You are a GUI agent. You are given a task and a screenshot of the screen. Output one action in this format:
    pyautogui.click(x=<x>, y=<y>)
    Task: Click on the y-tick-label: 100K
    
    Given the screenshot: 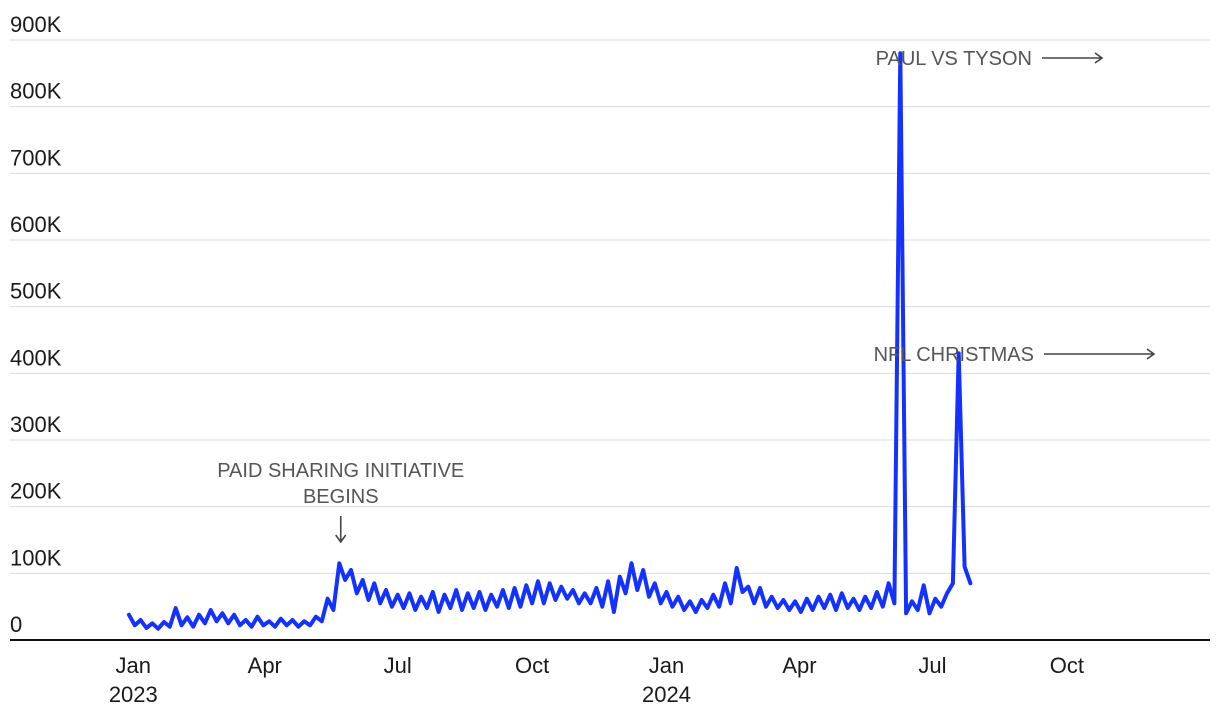 What is the action you would take?
    pyautogui.click(x=36, y=557)
    